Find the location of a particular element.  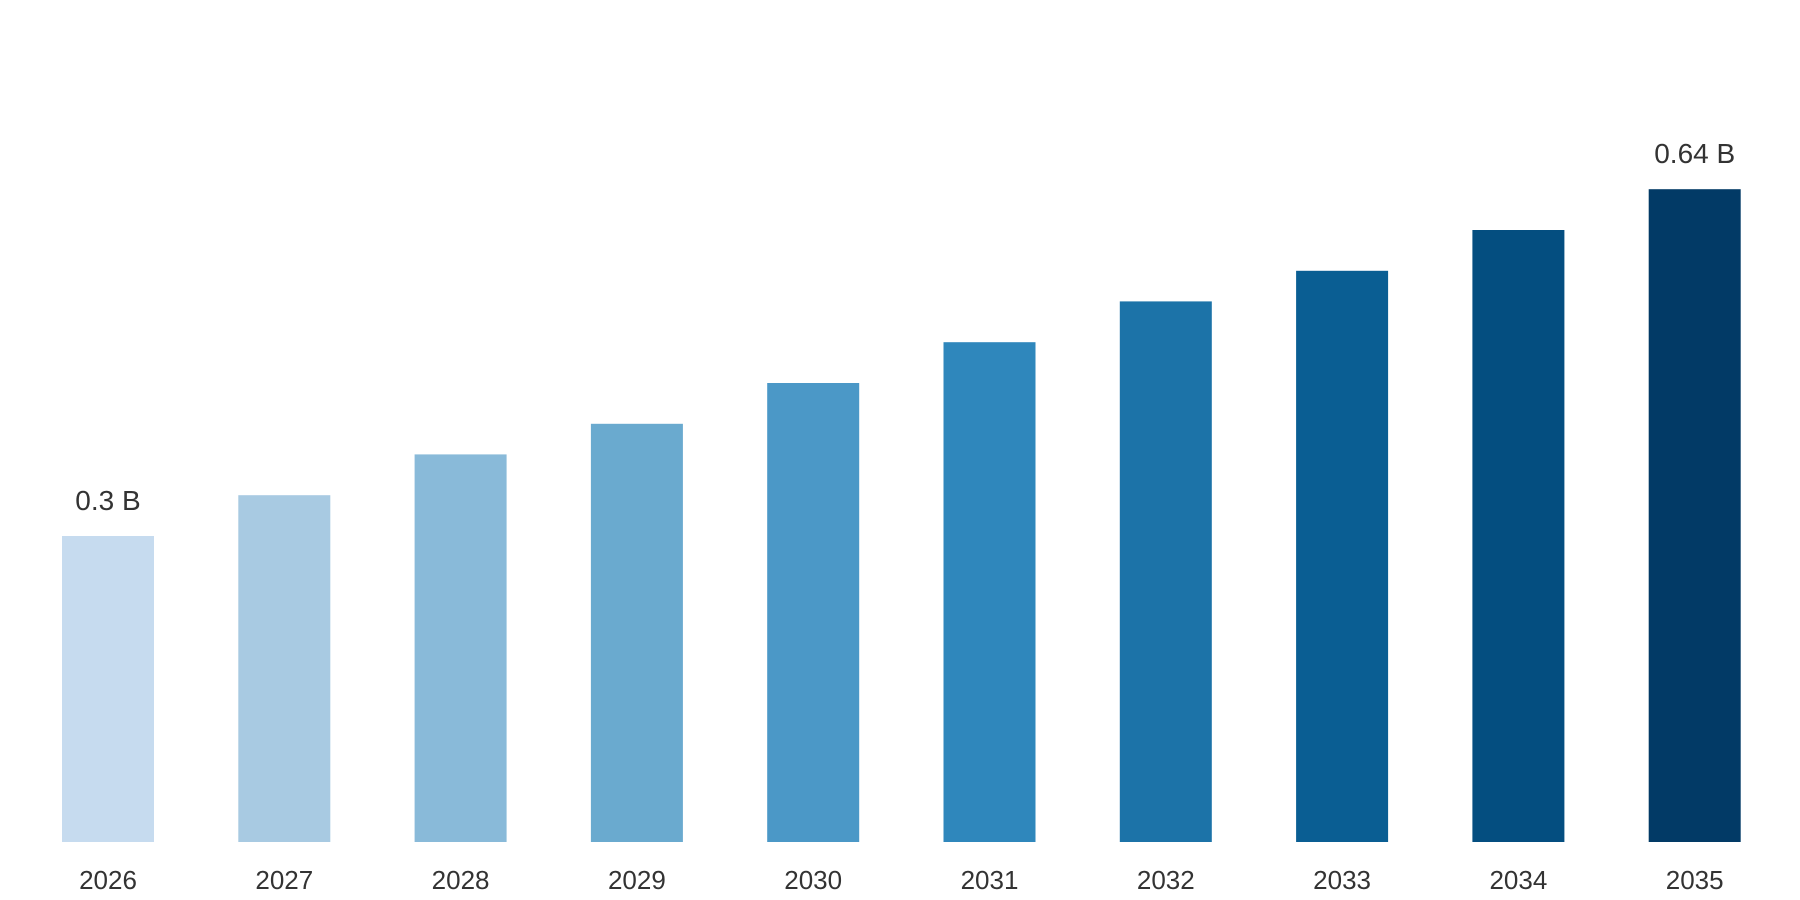

x-tick-label-2028: 2028 is located at coordinates (461, 880).